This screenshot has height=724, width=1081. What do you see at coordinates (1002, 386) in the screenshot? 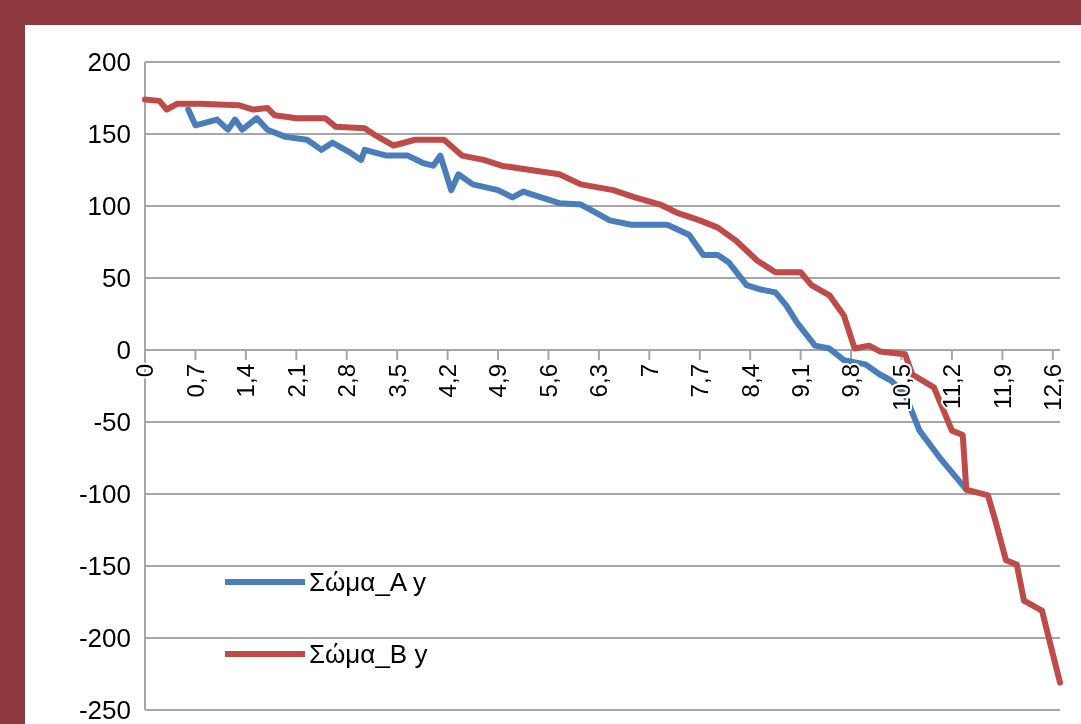
I see `x-tick-label: 11,9` at bounding box center [1002, 386].